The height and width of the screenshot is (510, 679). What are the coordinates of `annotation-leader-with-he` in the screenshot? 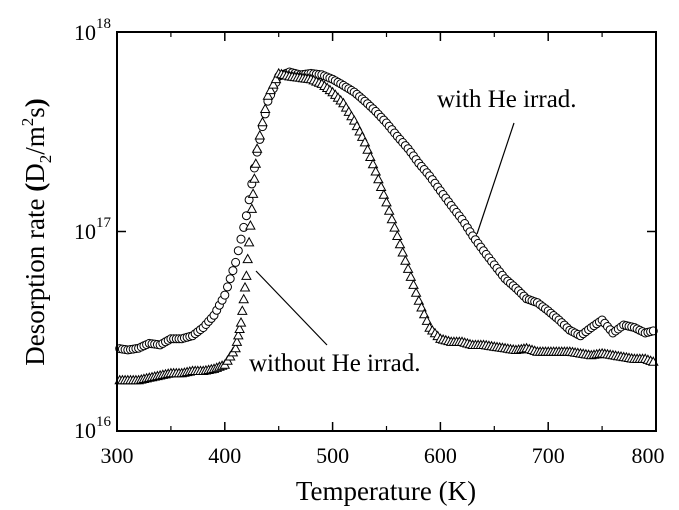 It's located at (495, 178).